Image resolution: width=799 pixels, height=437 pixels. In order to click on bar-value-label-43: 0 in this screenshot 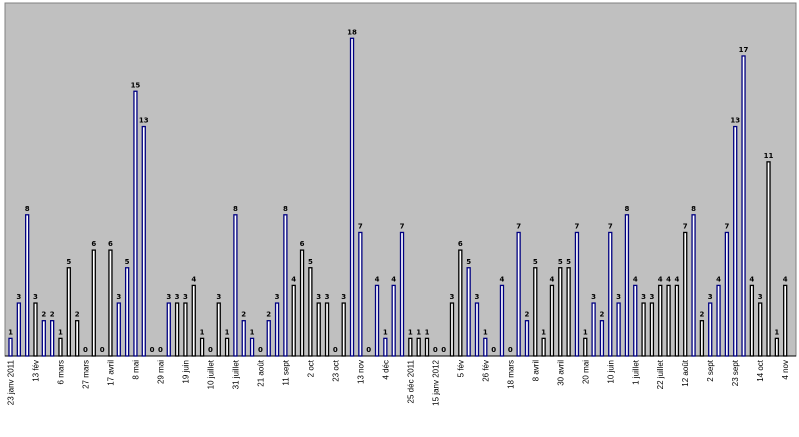, I will do `click(368, 350)`.